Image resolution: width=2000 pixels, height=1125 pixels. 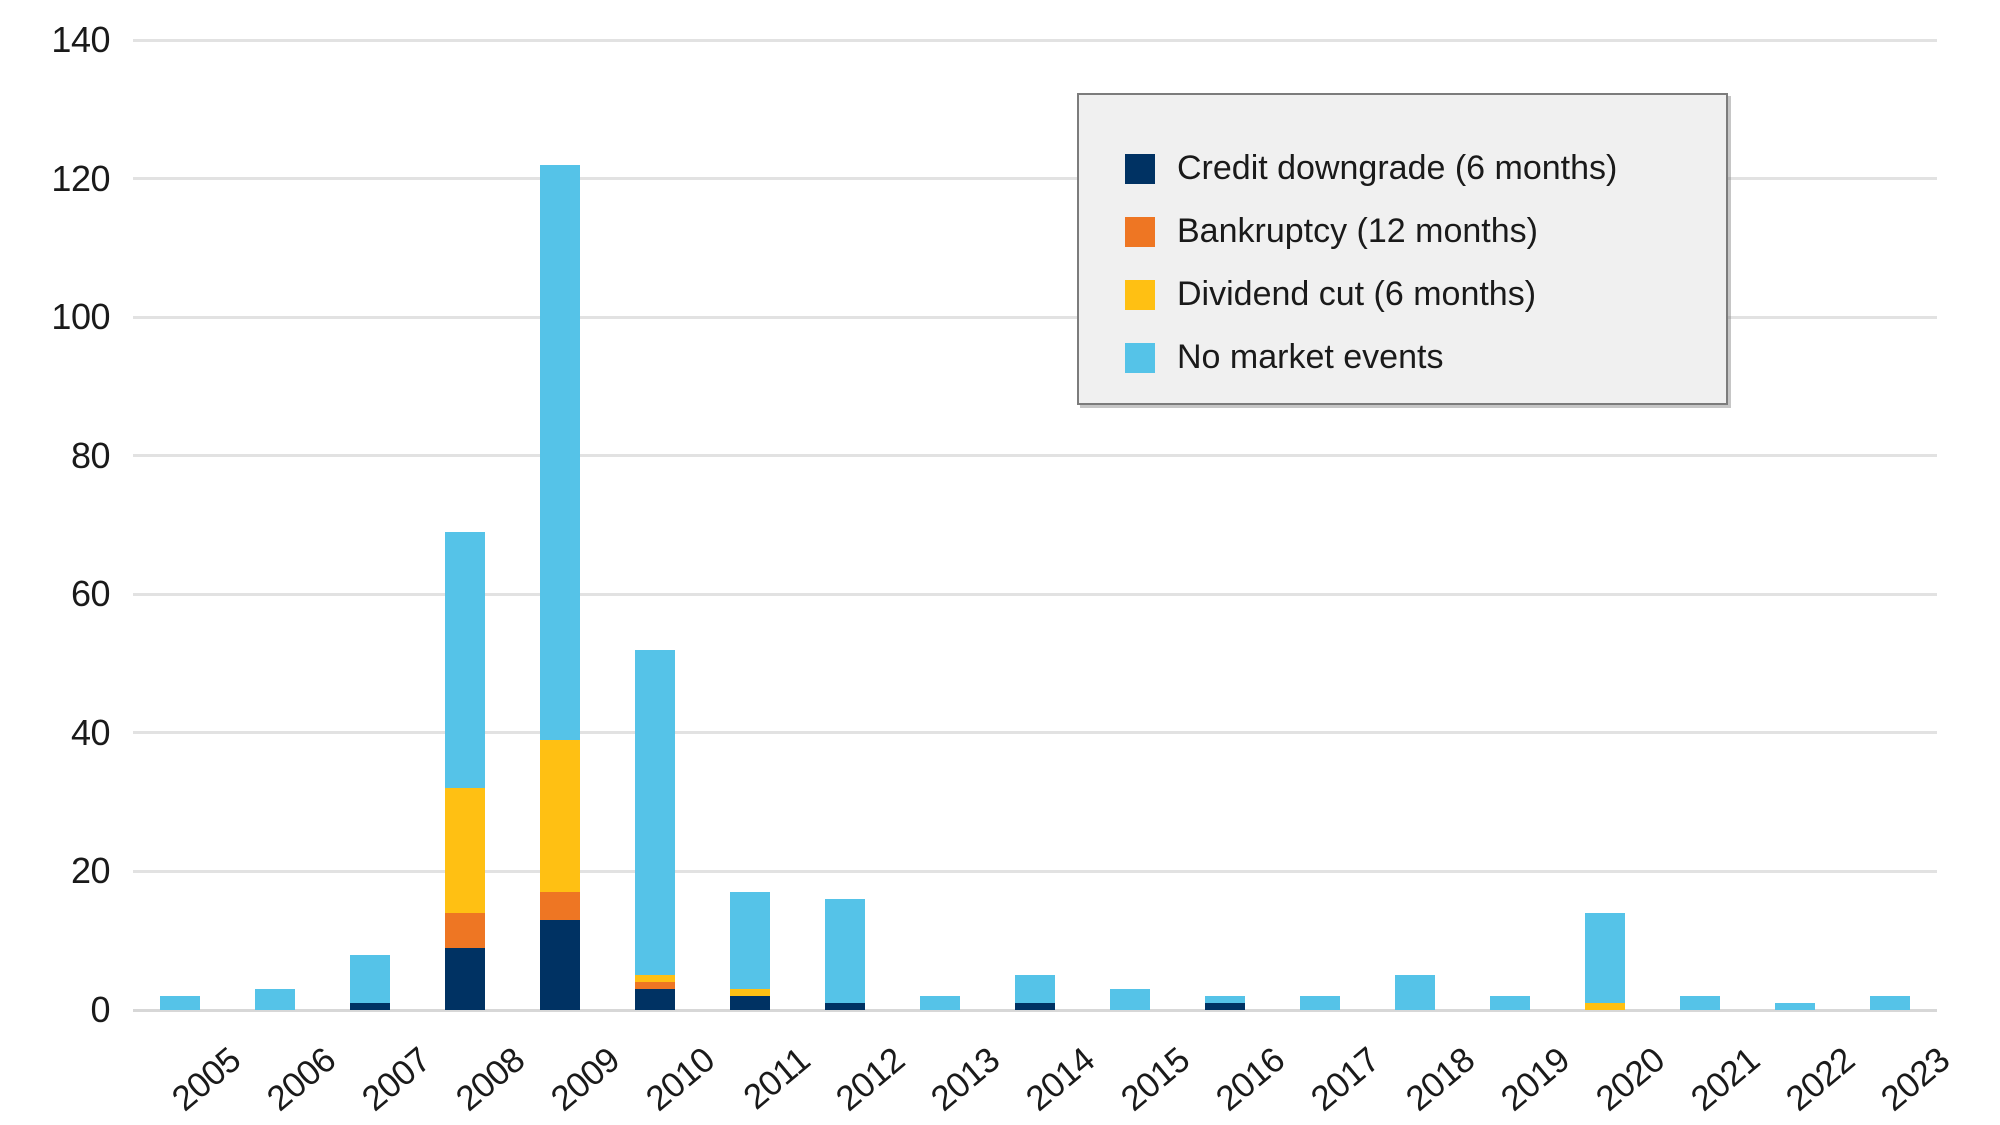 I want to click on x-tick-label-2018: 2018, so click(x=1440, y=1079).